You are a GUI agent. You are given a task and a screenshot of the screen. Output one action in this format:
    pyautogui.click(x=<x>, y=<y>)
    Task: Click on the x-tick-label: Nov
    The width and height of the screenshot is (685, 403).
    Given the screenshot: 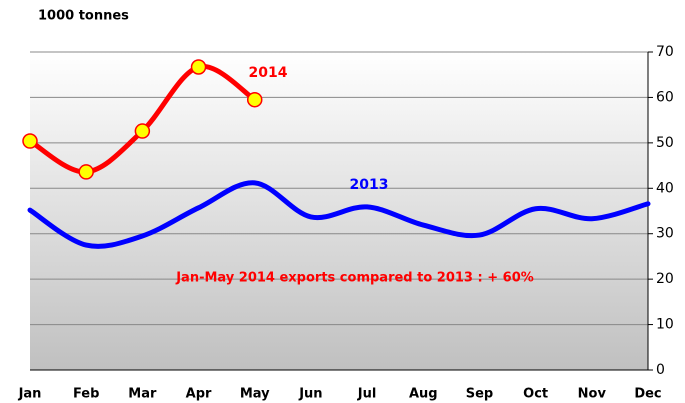 What is the action you would take?
    pyautogui.click(x=592, y=394)
    